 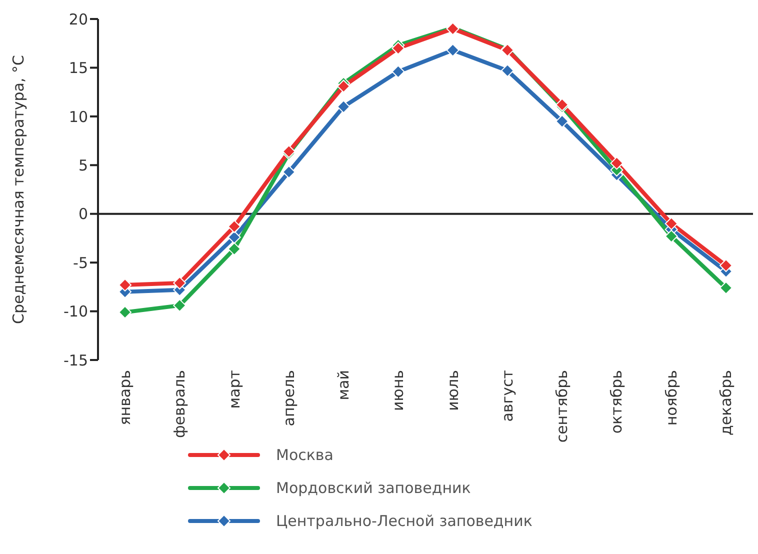 What do you see at coordinates (373, 487) in the screenshot?
I see `legend-label: Мордовский заповедник` at bounding box center [373, 487].